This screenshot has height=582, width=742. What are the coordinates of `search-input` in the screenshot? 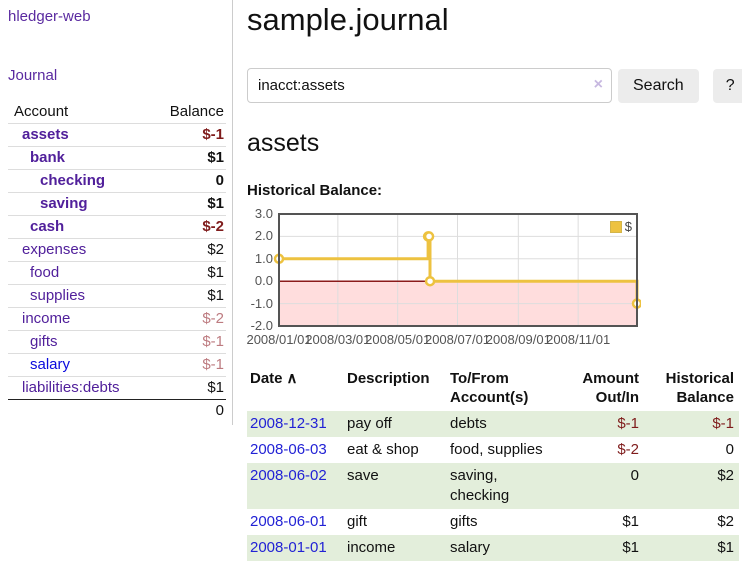 It's located at (429, 85).